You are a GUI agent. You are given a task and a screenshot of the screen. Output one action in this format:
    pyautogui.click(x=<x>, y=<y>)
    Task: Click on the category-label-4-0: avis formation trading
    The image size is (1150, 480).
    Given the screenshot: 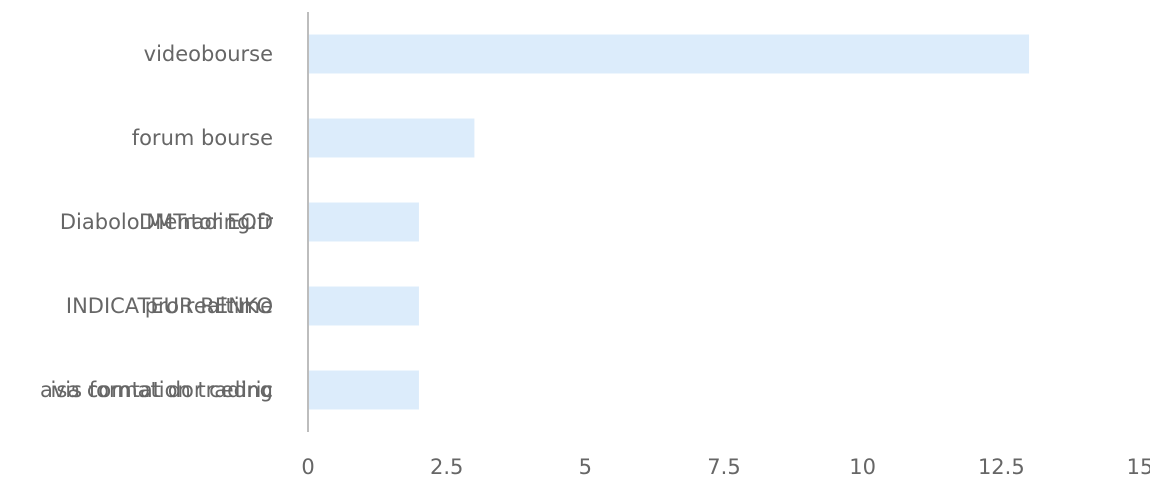 What is the action you would take?
    pyautogui.click(x=156, y=390)
    